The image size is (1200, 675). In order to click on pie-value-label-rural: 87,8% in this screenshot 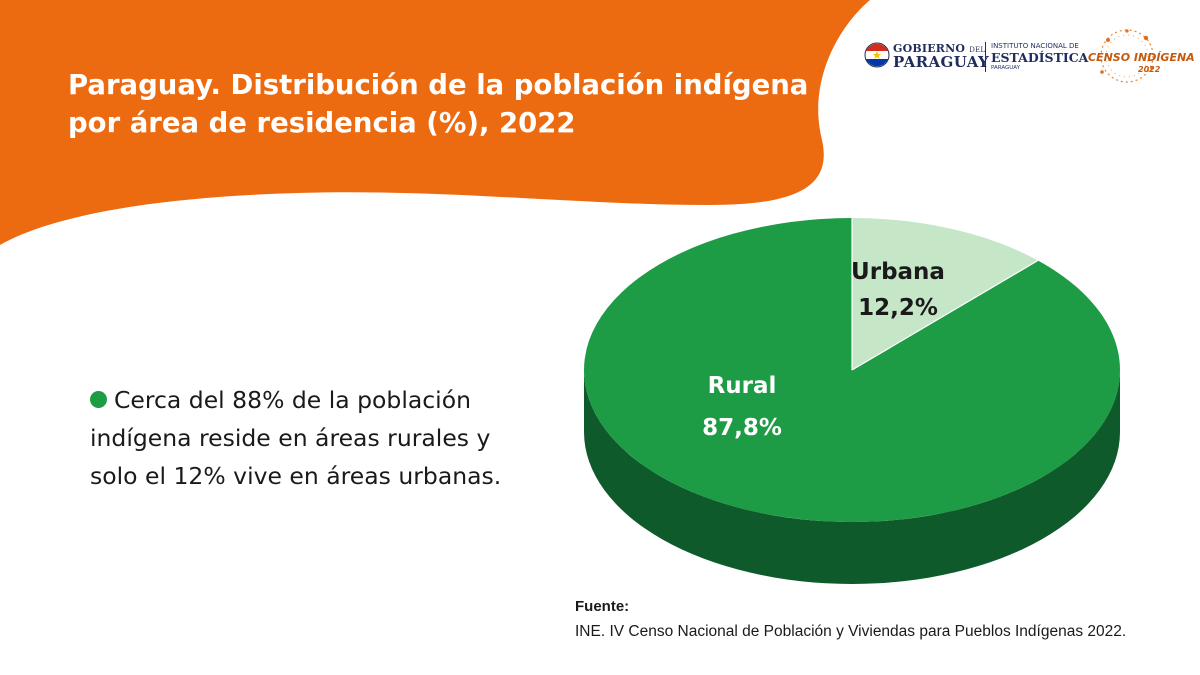, I will do `click(742, 428)`.